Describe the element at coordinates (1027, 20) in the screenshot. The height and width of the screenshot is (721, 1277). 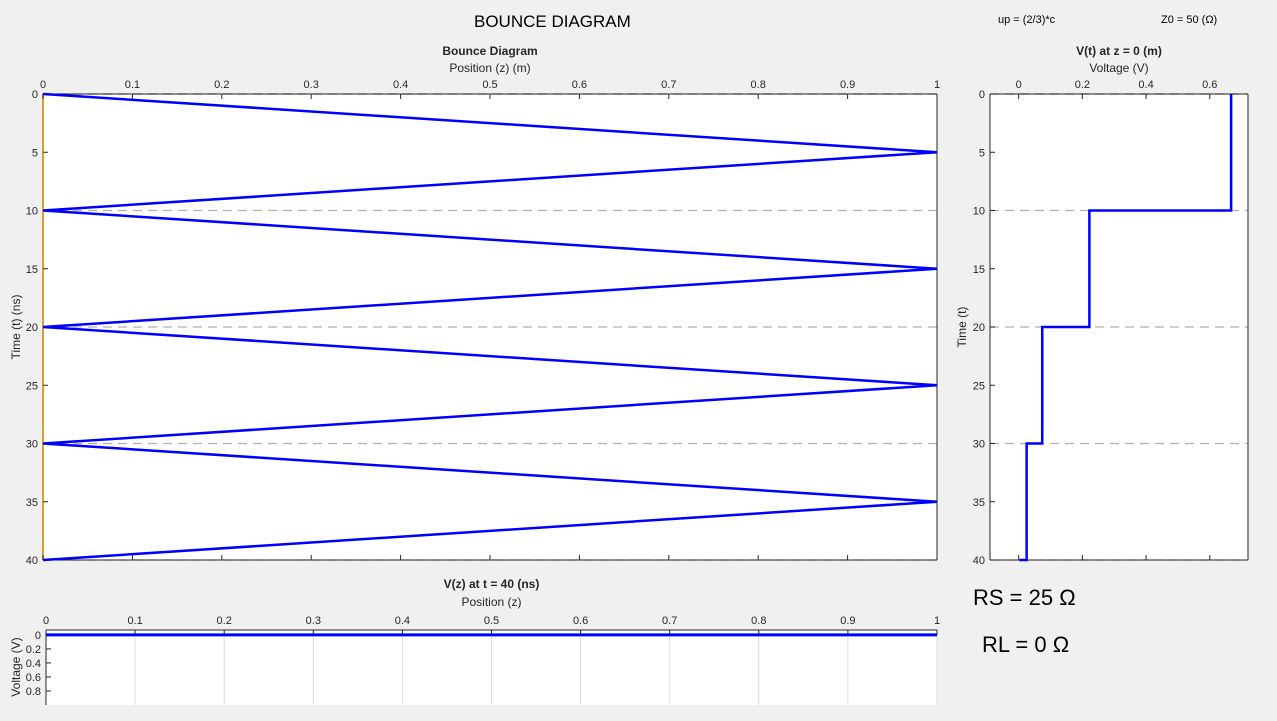
I see `up-label: up = (2/3)*c` at that location.